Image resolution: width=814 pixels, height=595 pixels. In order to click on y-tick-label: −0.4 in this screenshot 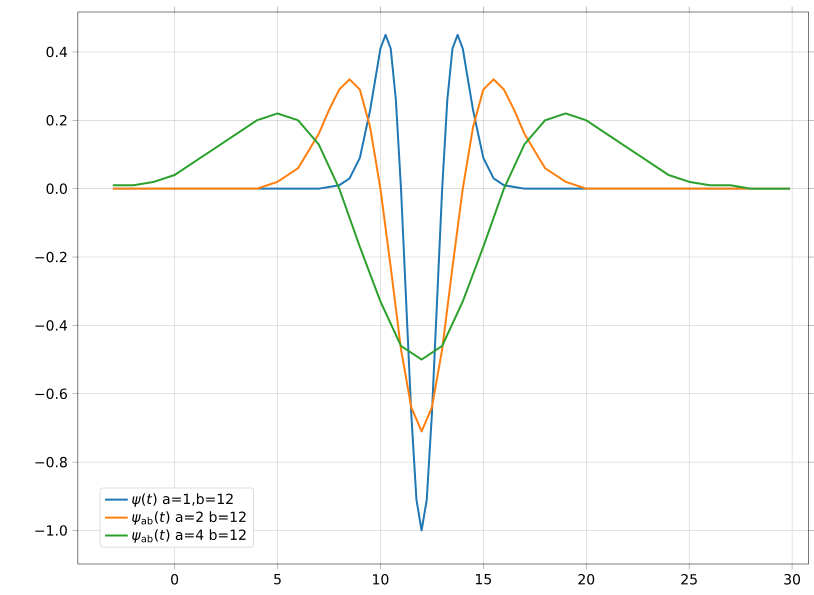, I will do `click(51, 325)`.